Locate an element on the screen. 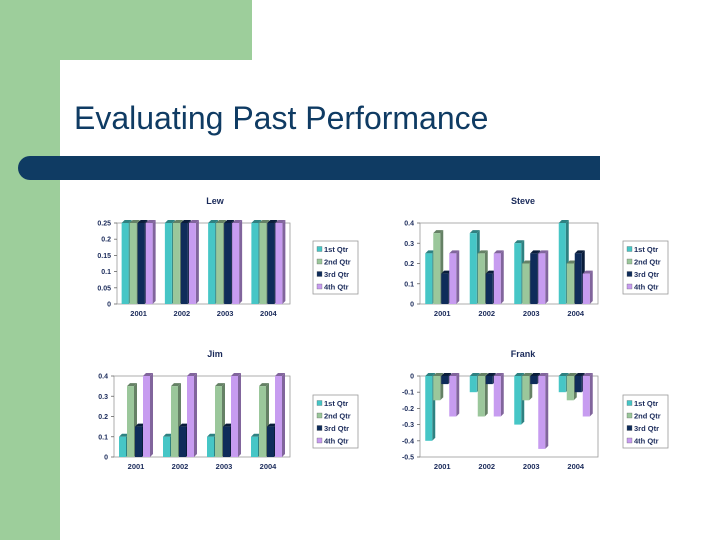 This screenshot has height=540, width=720. slide-title: Evaluating Past Performance is located at coordinates (281, 118).